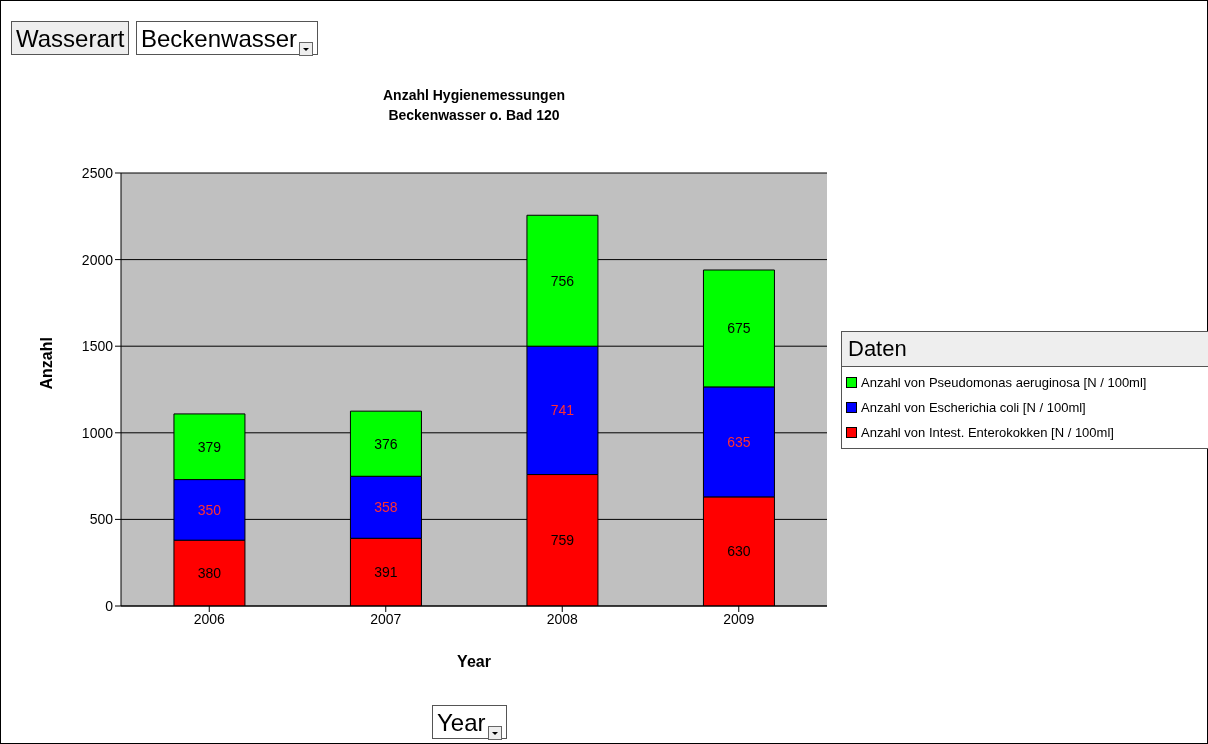  What do you see at coordinates (562, 618) in the screenshot?
I see `x-tick-label: 2008` at bounding box center [562, 618].